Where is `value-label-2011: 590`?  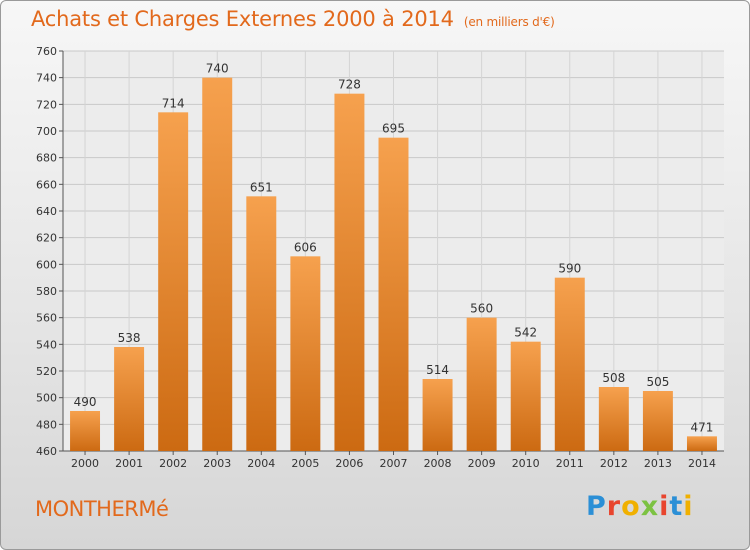 value-label-2011: 590 is located at coordinates (569, 269).